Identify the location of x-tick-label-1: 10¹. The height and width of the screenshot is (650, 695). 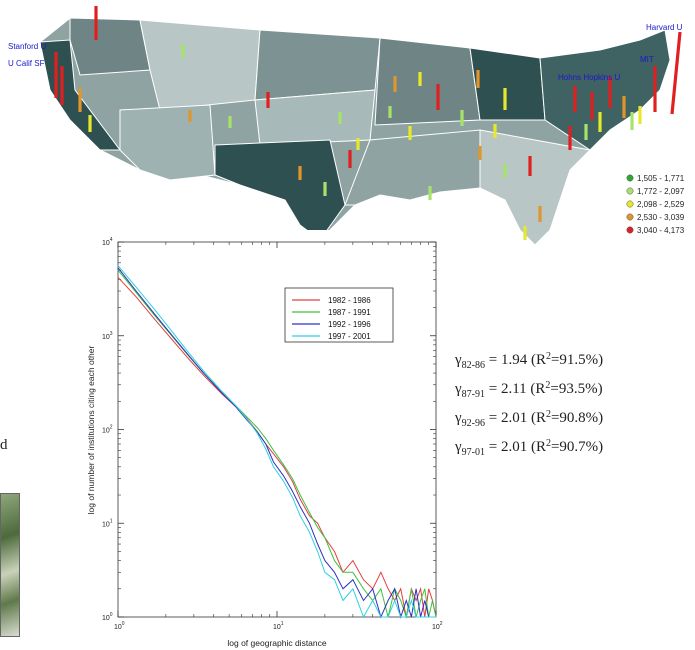
(278, 626).